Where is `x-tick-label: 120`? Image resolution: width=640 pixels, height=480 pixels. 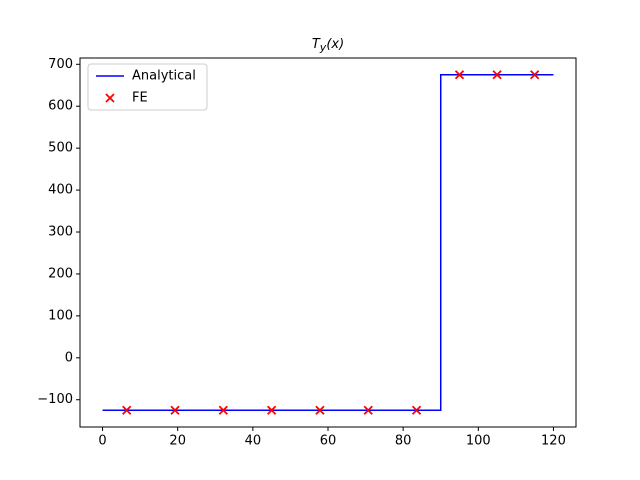
x-tick-label: 120 is located at coordinates (553, 441).